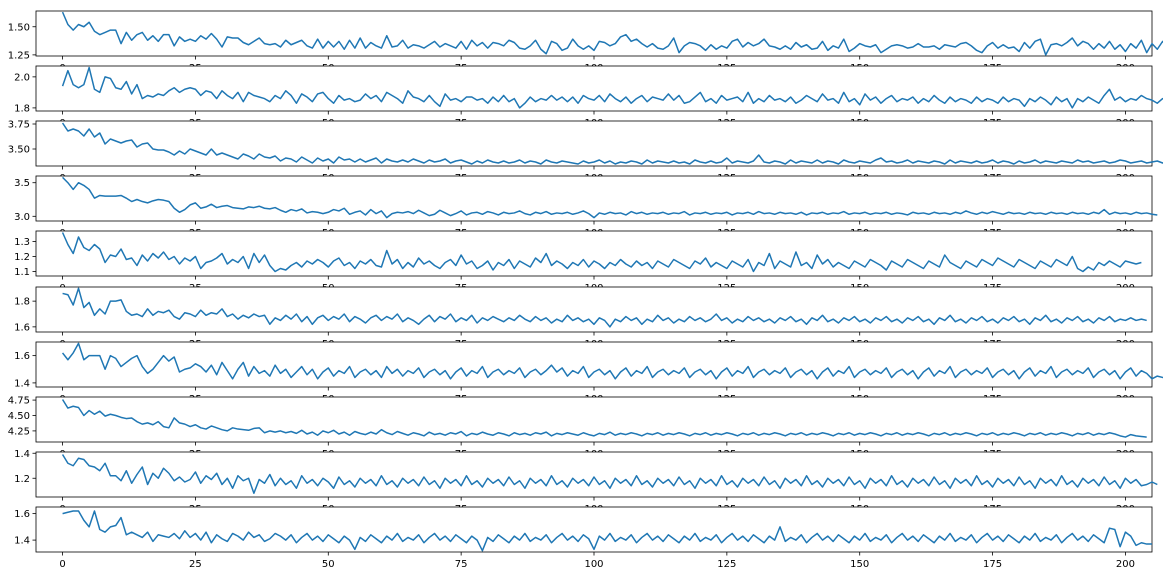 This screenshot has height=578, width=1163. Describe the element at coordinates (195, 564) in the screenshot. I see `x-tick-label: 25` at that location.